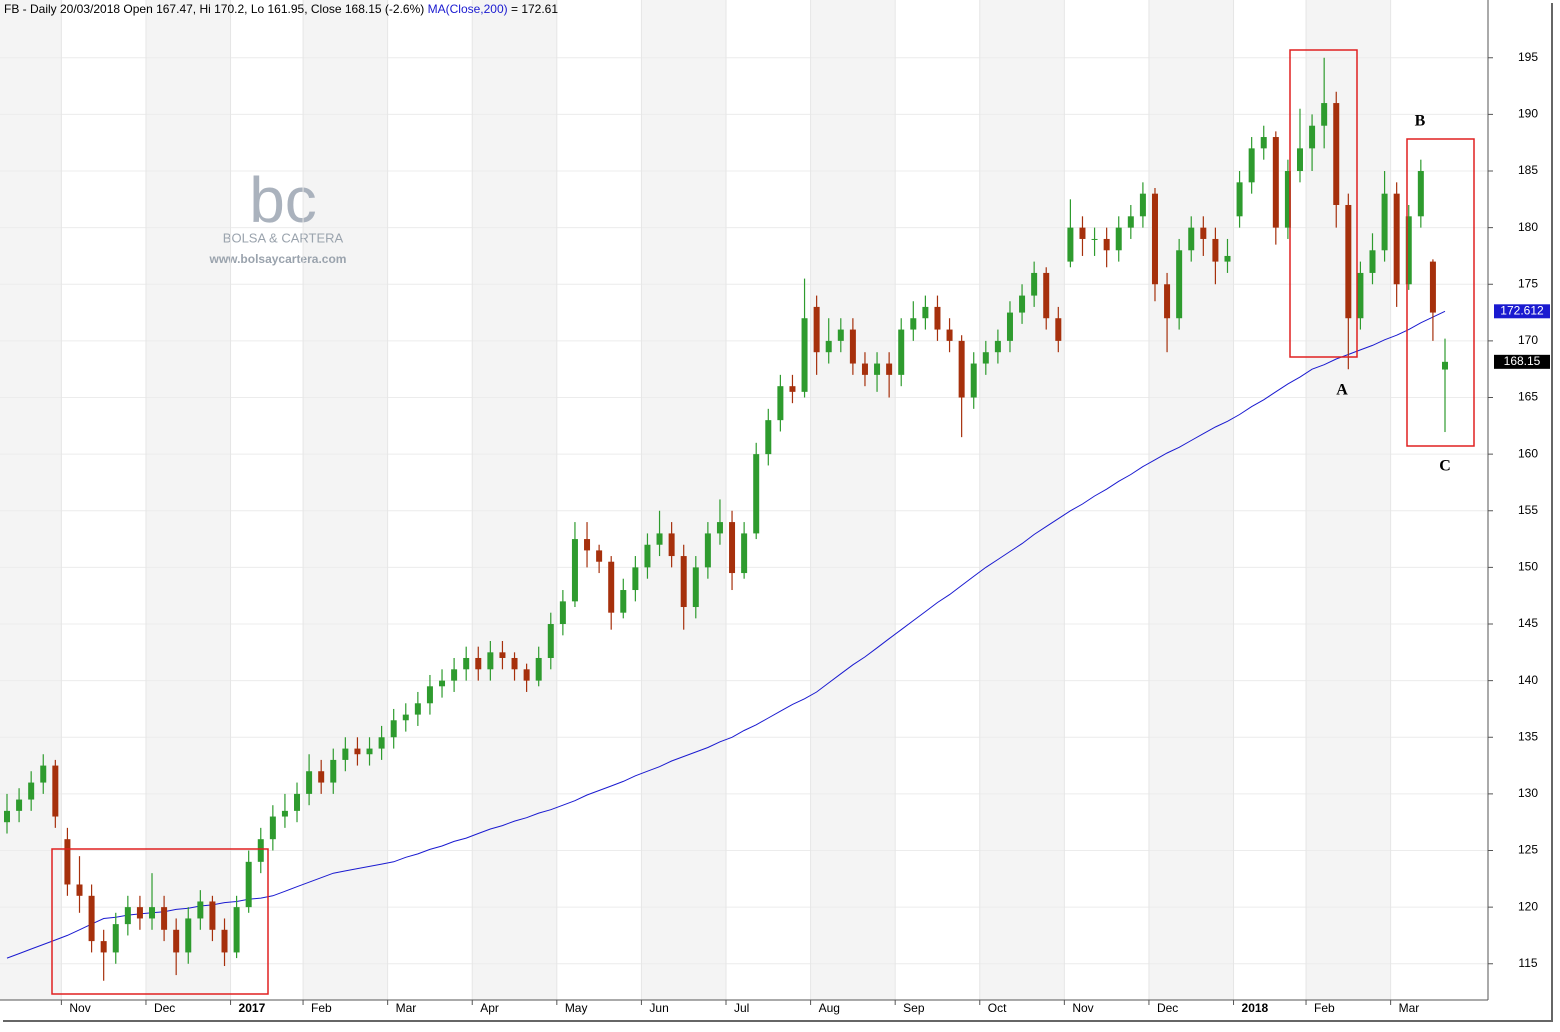  I want to click on y-tick-label: 195, so click(1528, 57).